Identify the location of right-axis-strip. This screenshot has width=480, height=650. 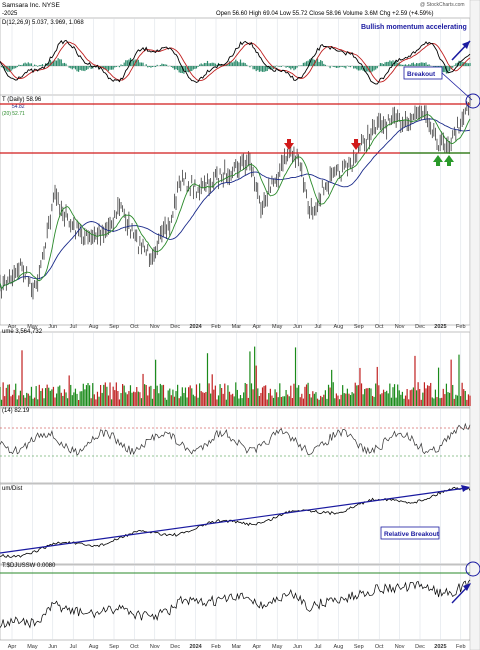
(474, 325).